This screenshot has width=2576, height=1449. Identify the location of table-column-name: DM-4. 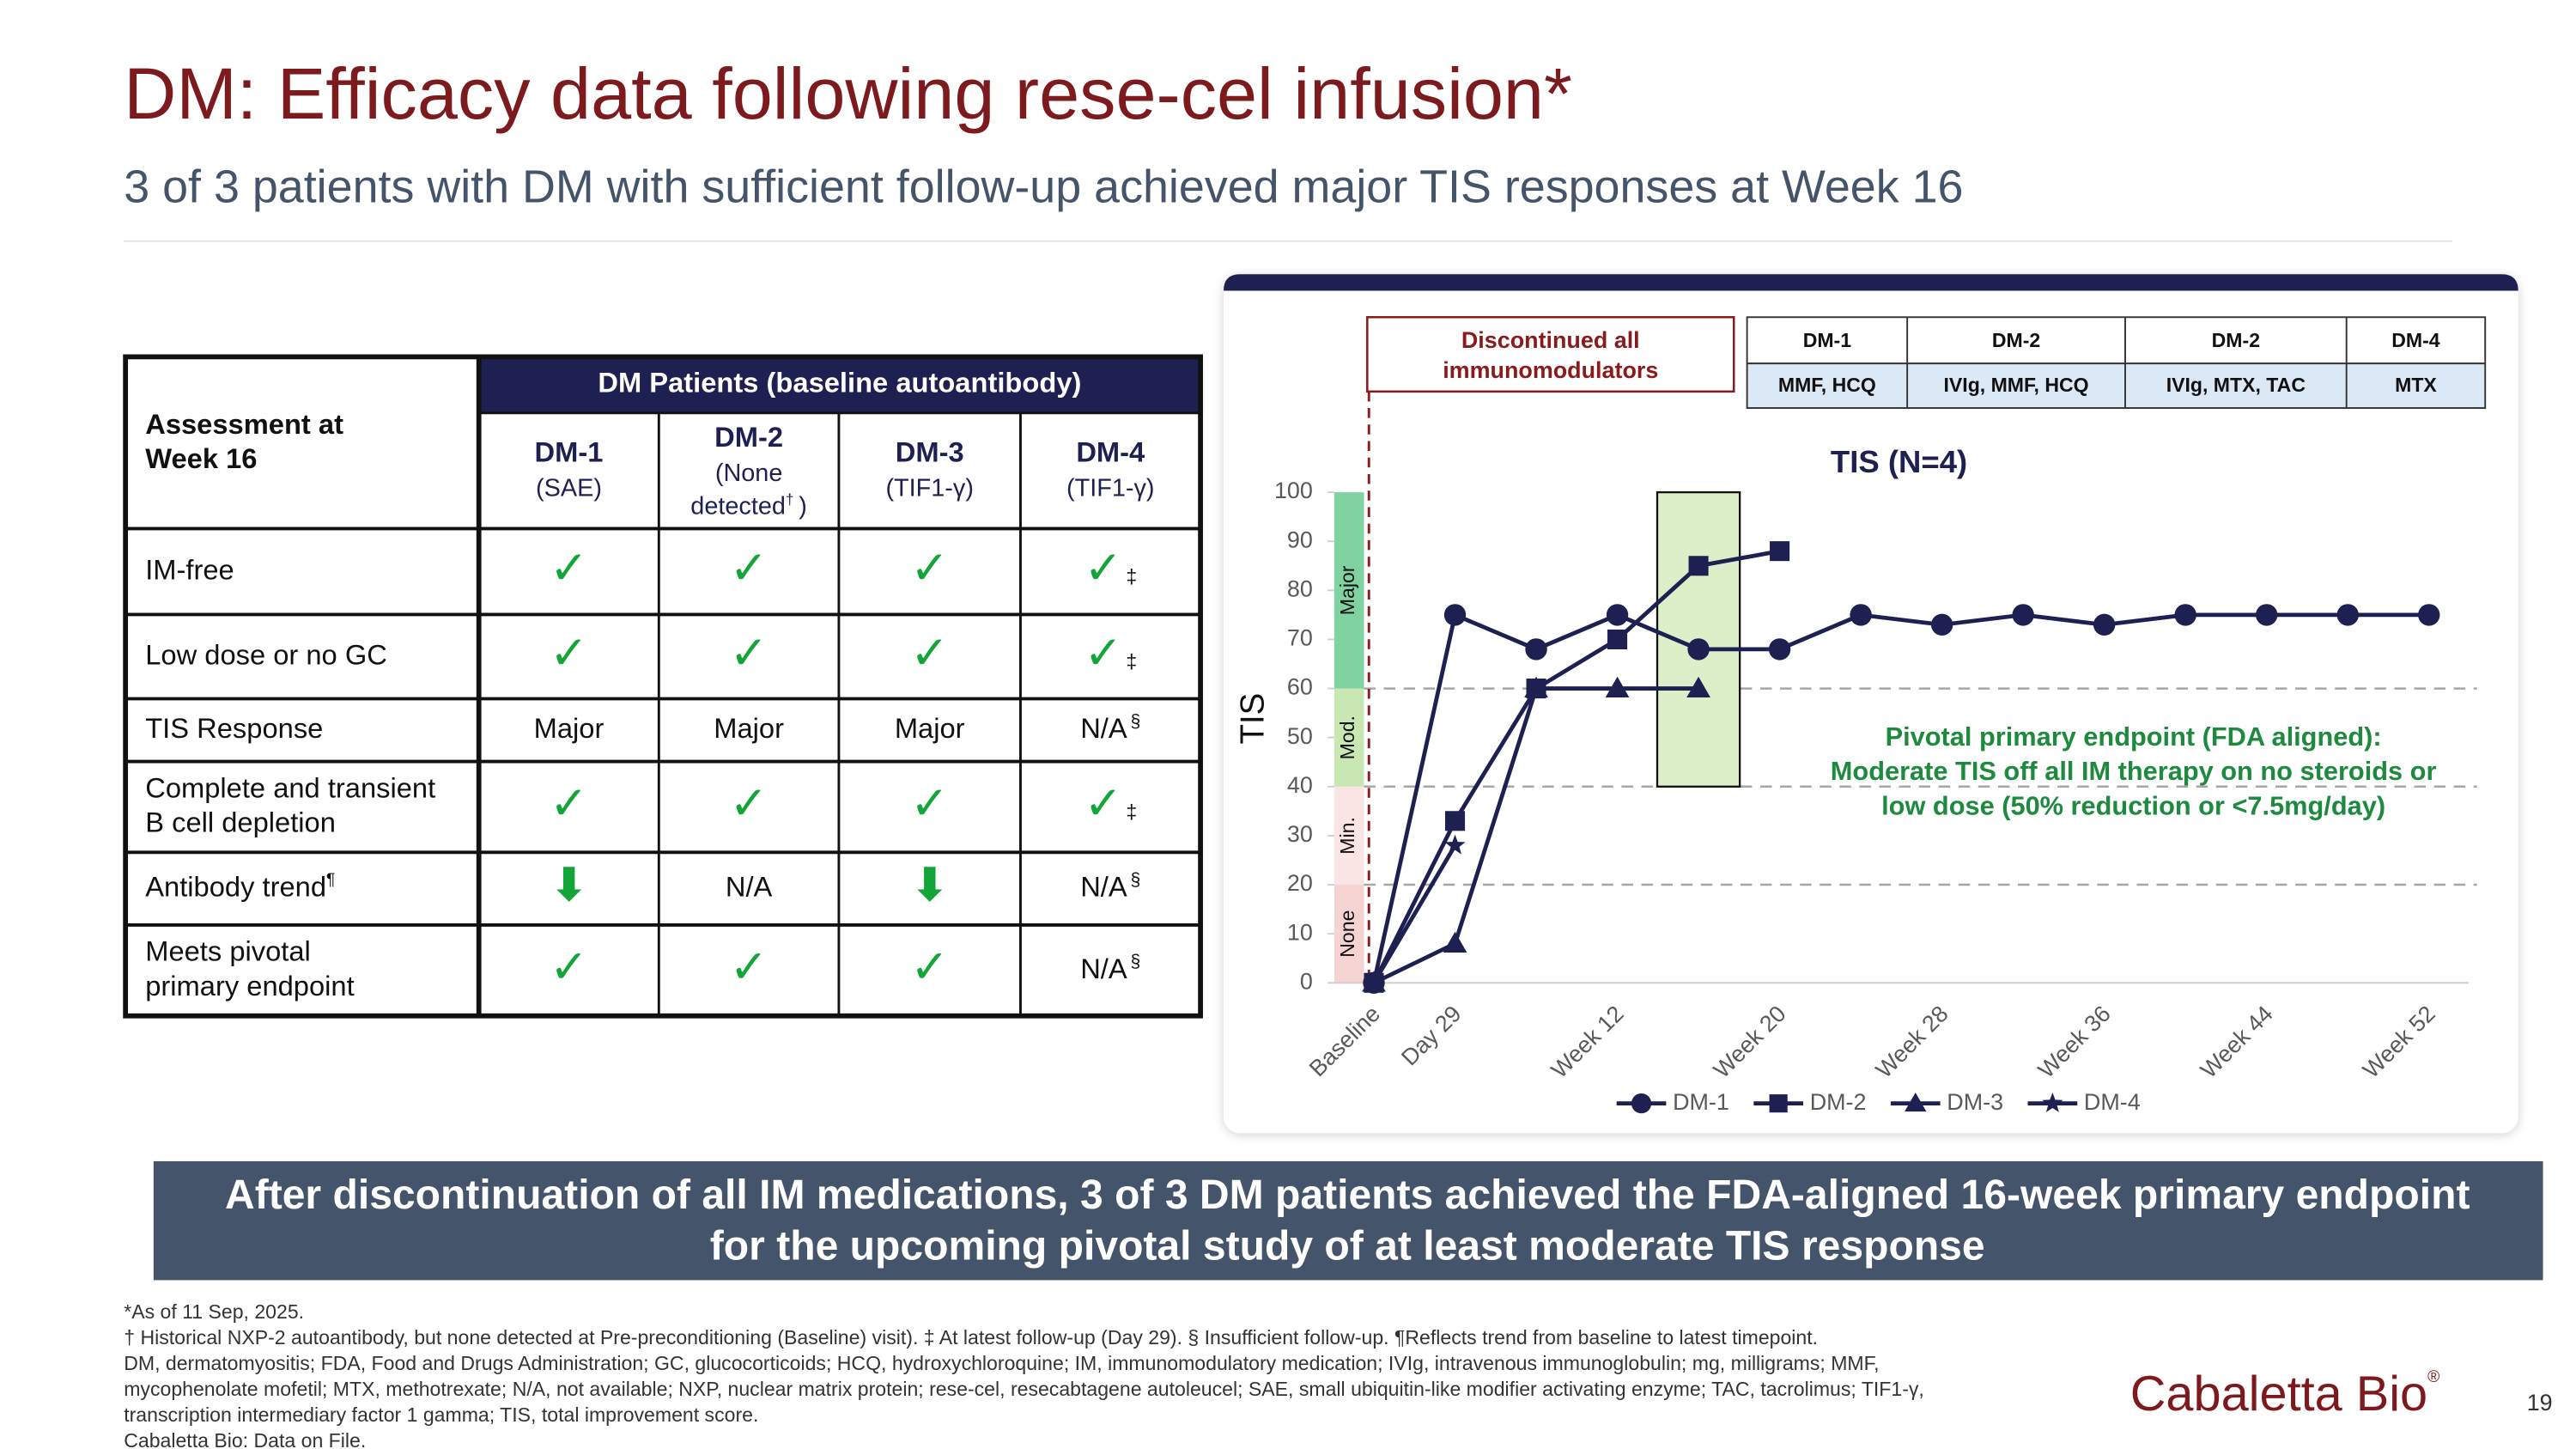
(1111, 452).